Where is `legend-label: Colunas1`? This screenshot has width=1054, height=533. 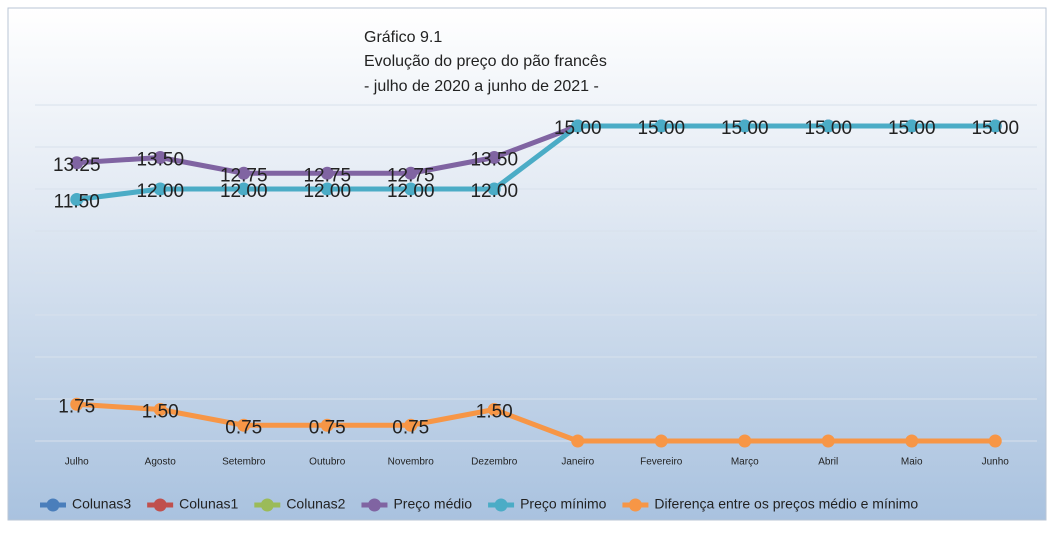 legend-label: Colunas1 is located at coordinates (208, 504).